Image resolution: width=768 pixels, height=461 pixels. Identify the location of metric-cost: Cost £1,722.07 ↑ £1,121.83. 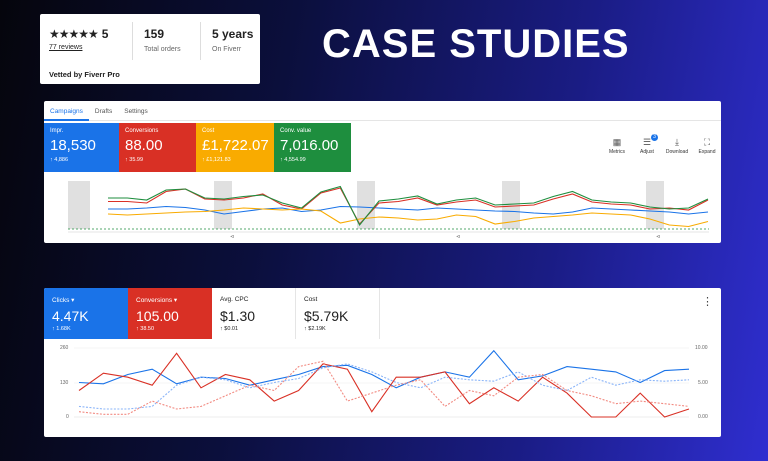
(235, 147).